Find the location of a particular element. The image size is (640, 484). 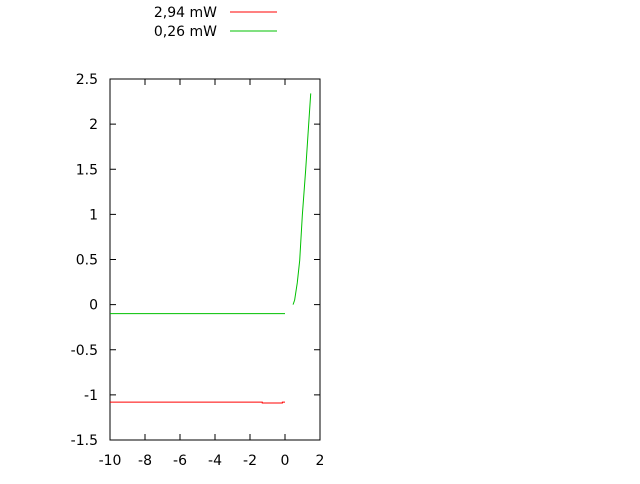

y-tick-label: -1.5 is located at coordinates (84, 441).